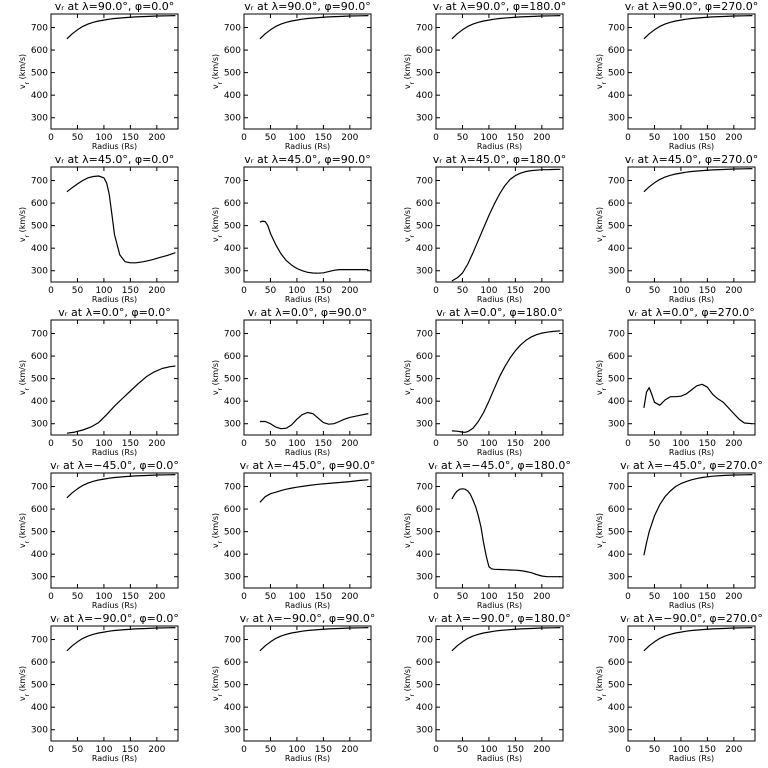 The width and height of the screenshot is (768, 768). Describe the element at coordinates (307, 159) in the screenshot. I see `panel-title: vᵣ at λ=45.0°, φ=90.0°` at that location.